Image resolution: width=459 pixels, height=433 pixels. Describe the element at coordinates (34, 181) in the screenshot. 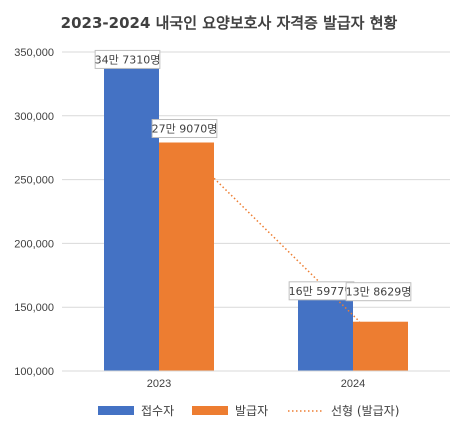

I see `y-tick-label: 250,000` at that location.